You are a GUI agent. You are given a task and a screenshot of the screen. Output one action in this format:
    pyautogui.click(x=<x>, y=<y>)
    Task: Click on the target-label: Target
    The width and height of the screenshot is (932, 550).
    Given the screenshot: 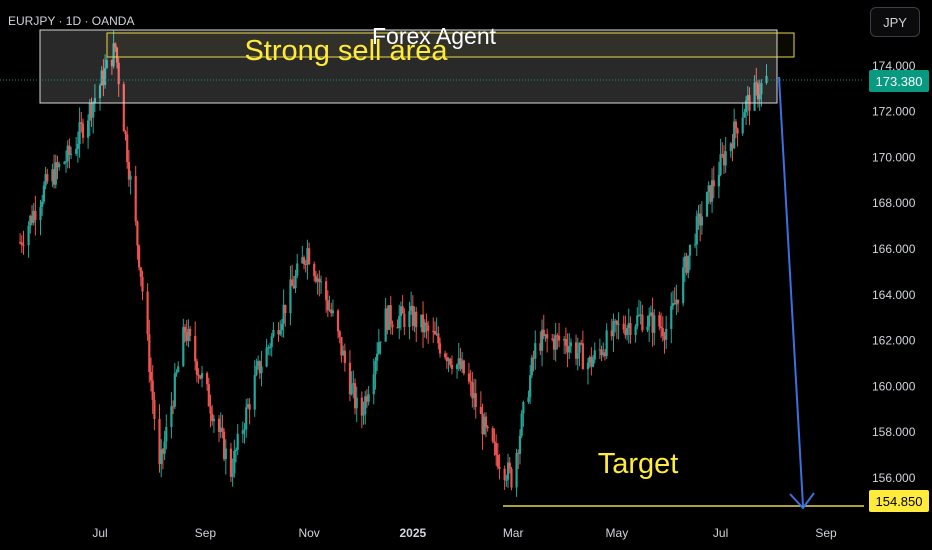 What is the action you would take?
    pyautogui.click(x=638, y=464)
    